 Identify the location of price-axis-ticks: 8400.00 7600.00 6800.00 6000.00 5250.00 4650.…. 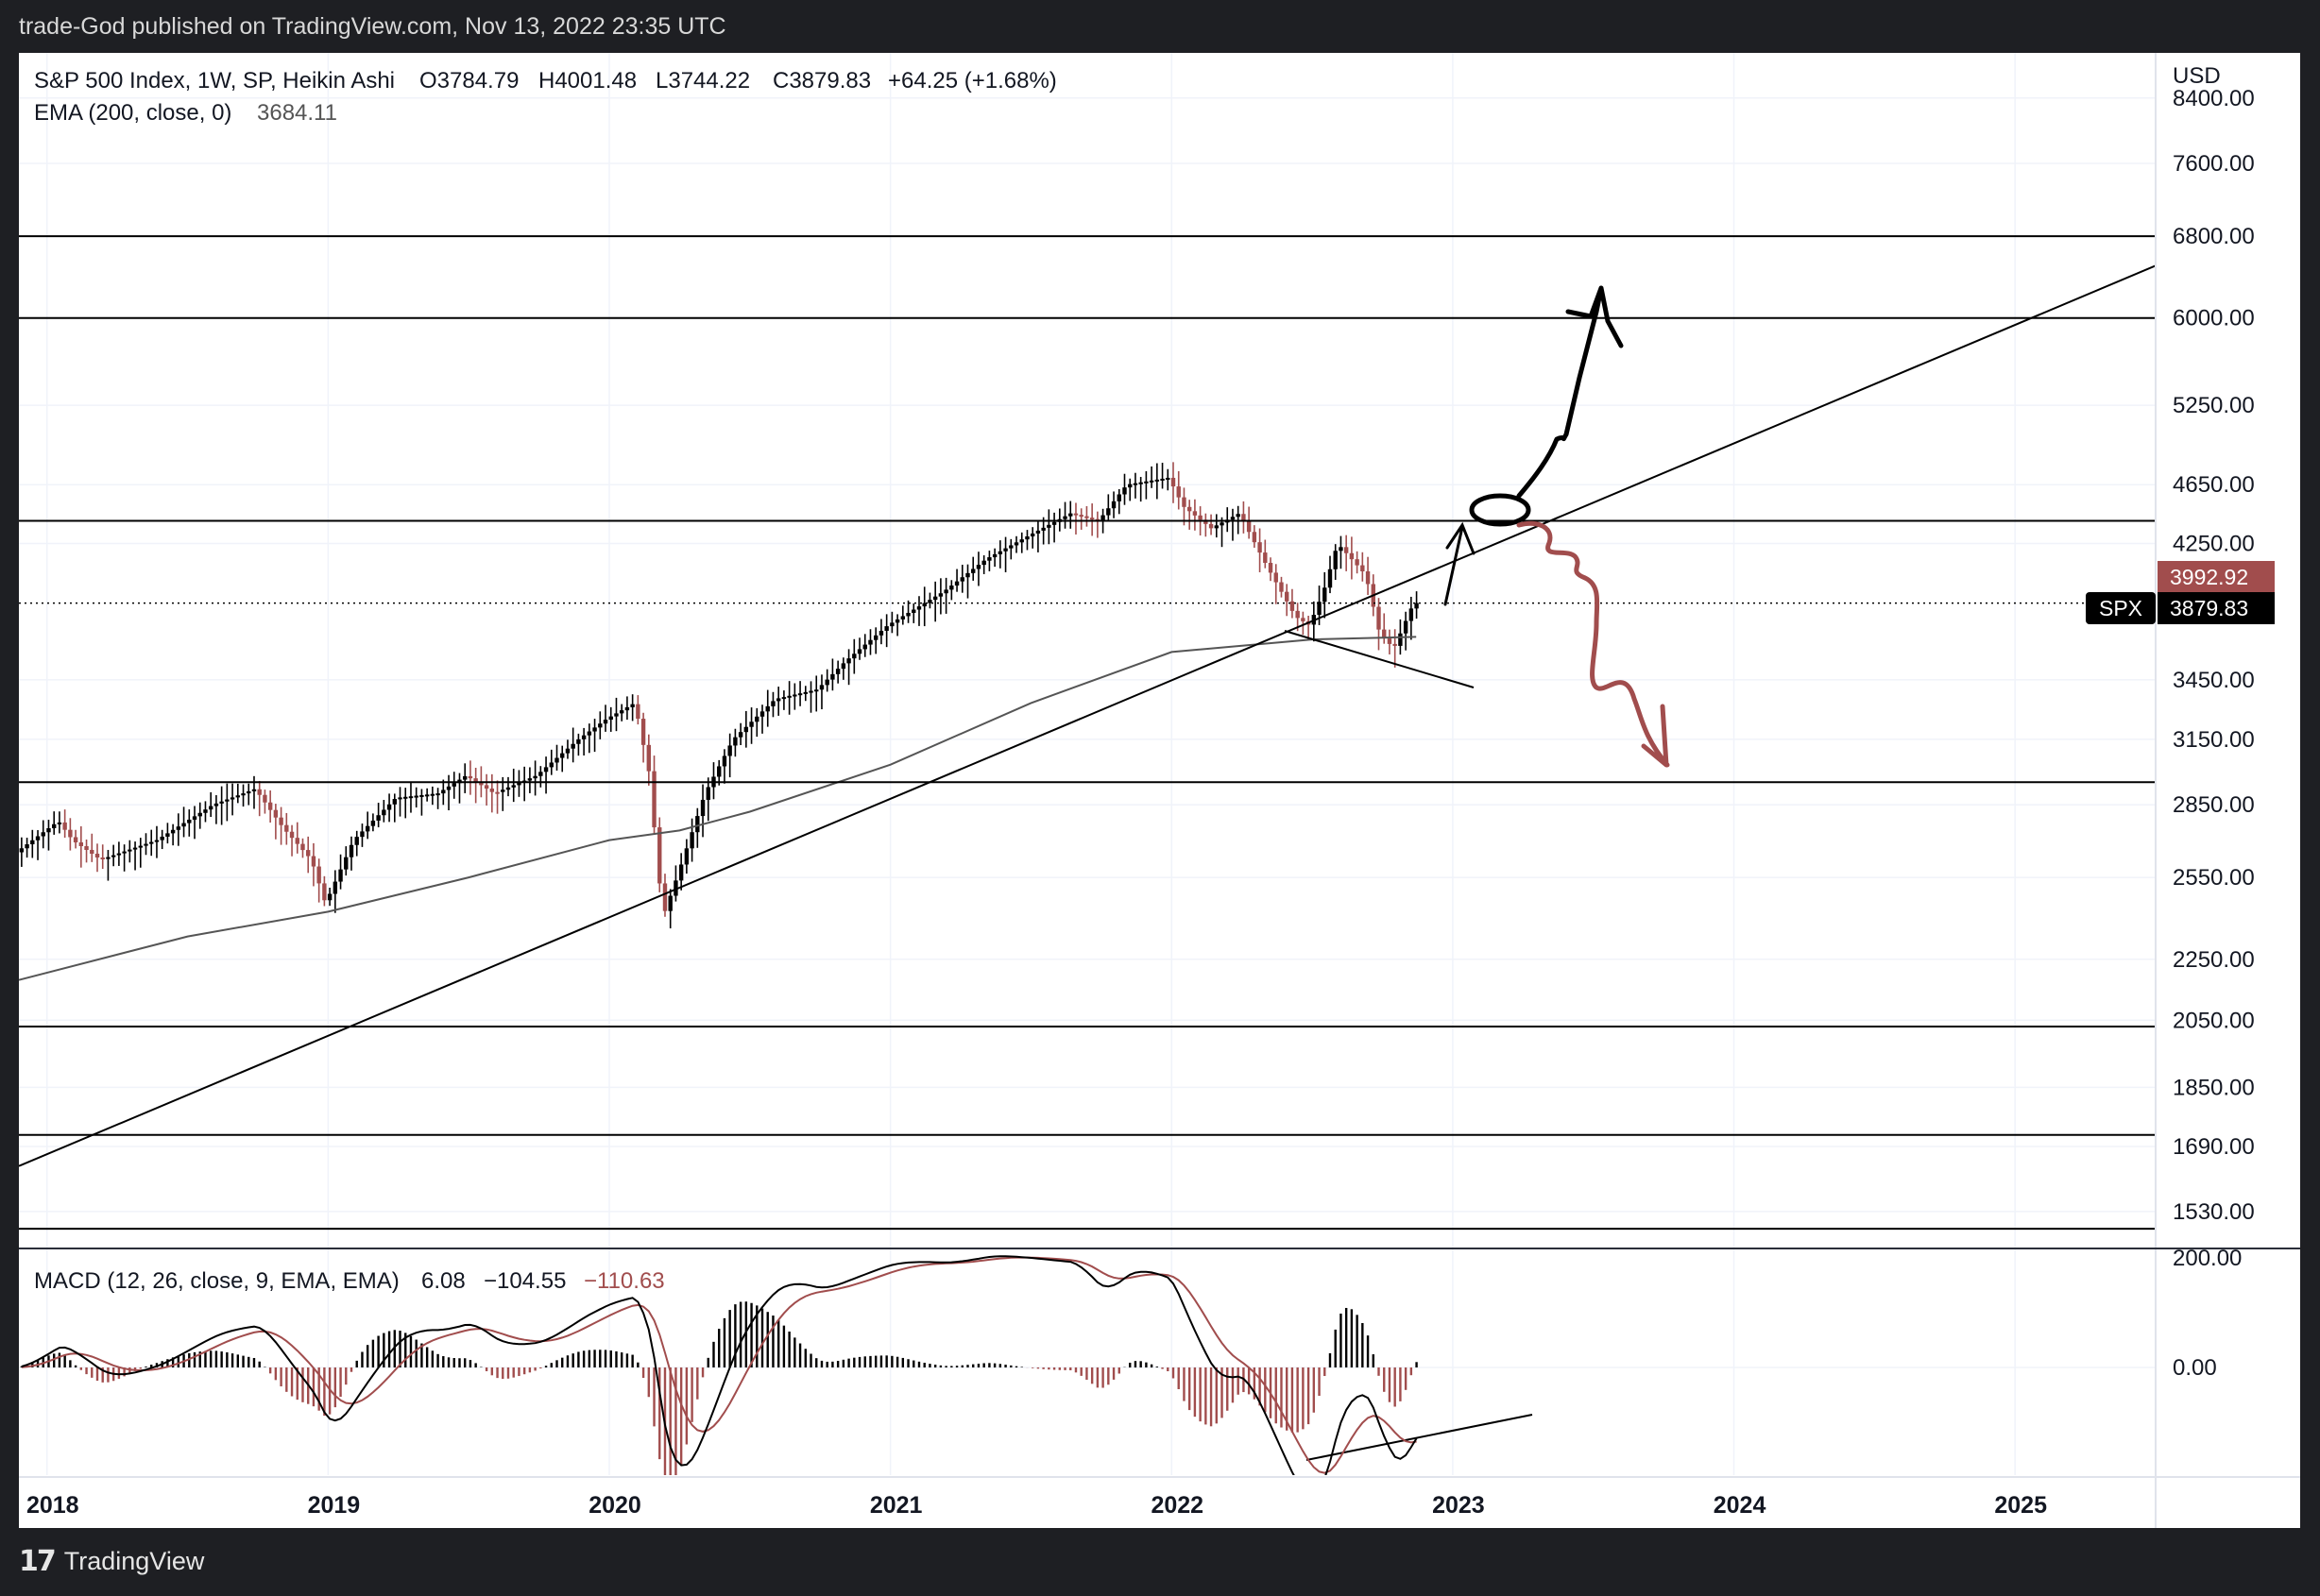
(2214, 655).